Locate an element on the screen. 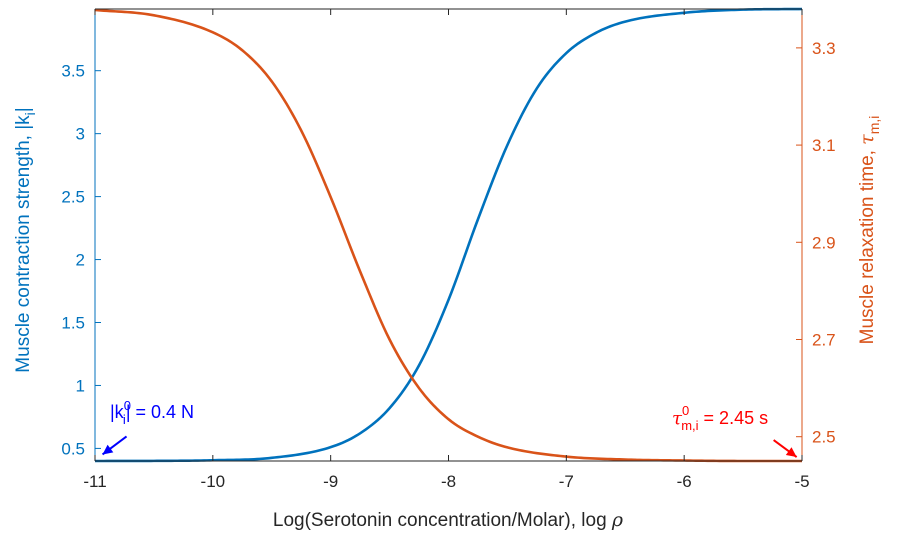  x-tick-label: -5 is located at coordinates (801, 481).